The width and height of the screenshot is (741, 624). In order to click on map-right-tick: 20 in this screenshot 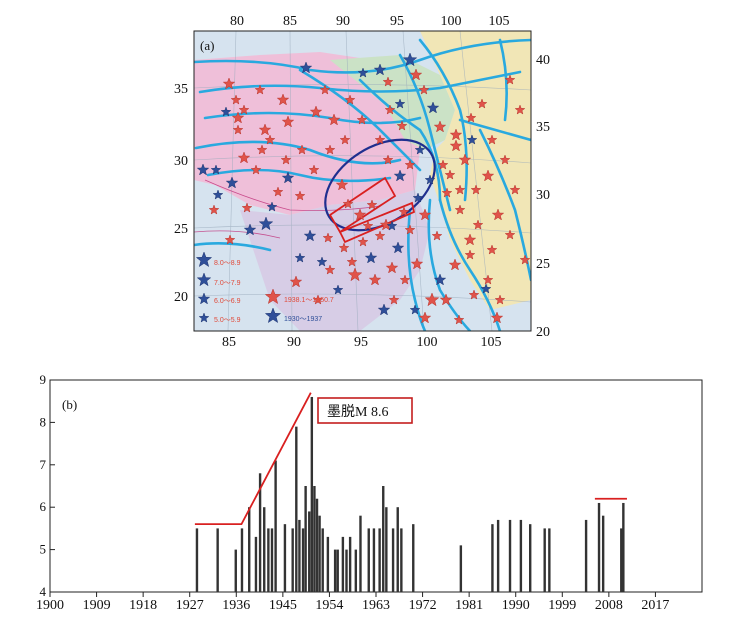, I will do `click(543, 332)`.